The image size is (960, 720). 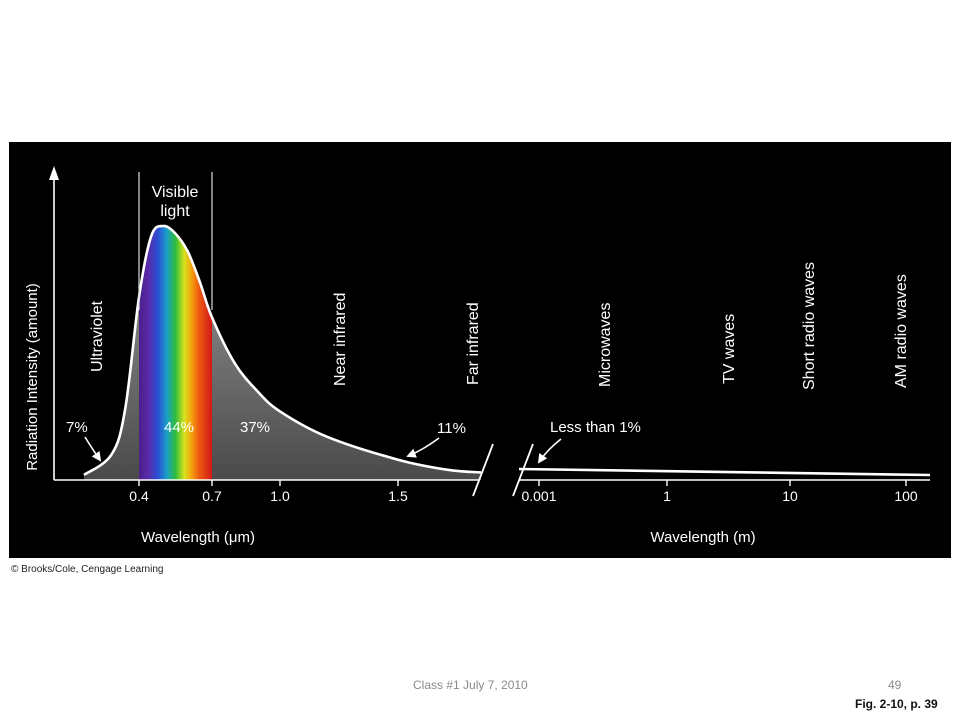 I want to click on region-label-microwaves: Microwaves, so click(x=605, y=345).